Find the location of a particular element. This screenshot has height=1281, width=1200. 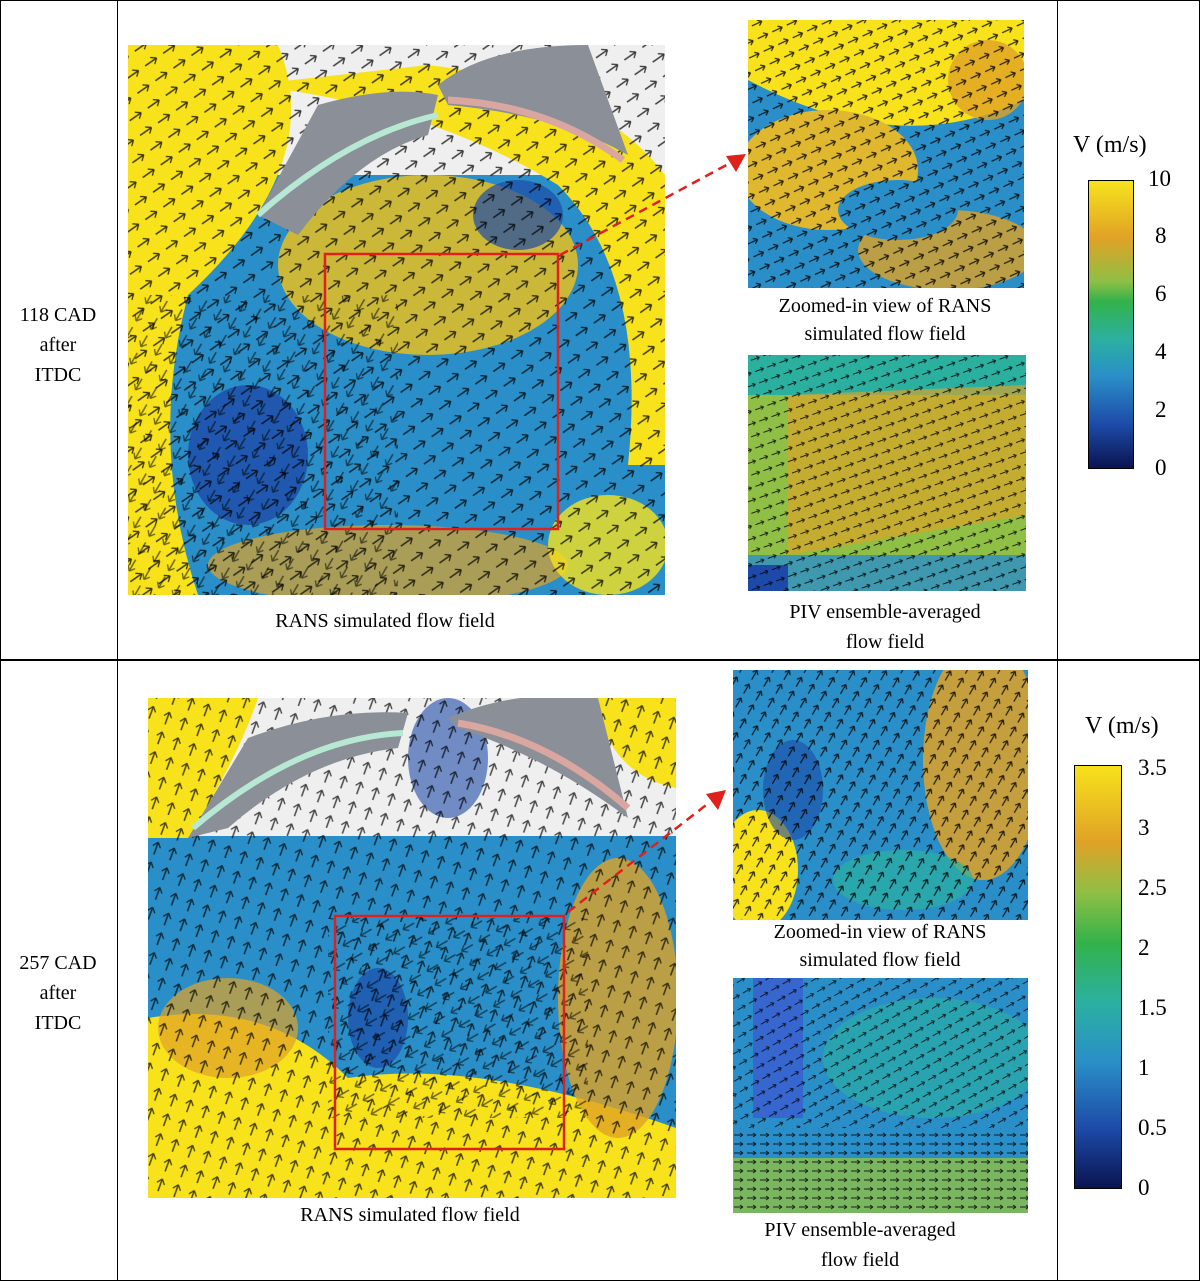

row-label-257-cad: 257 CAD after ITDC is located at coordinates (58, 993).